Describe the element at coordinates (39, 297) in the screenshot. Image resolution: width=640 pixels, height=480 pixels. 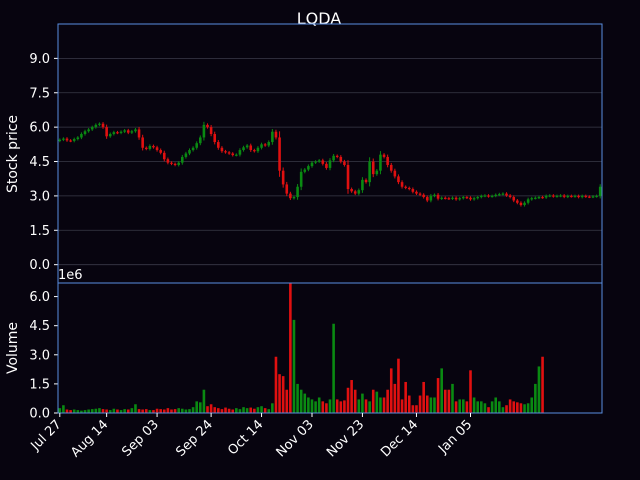
I see `volume-tick-label: 6.0` at that location.